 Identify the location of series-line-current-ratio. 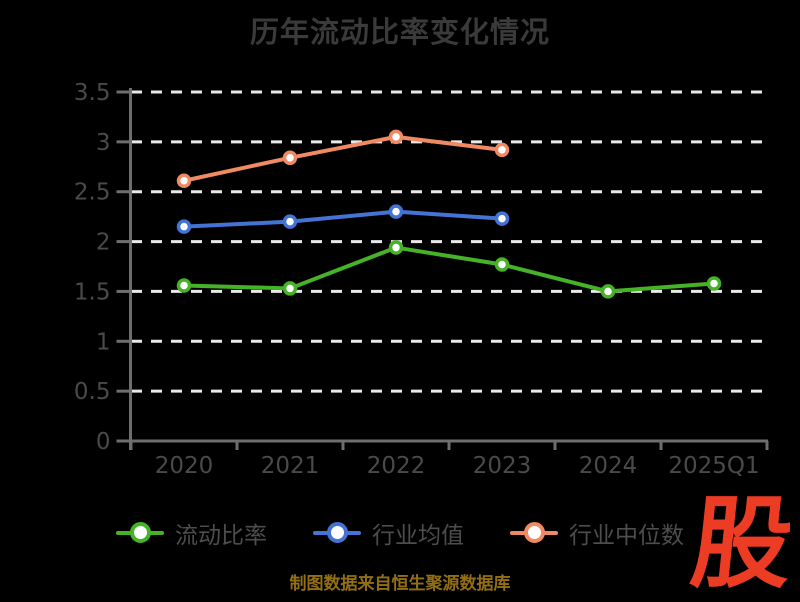
(449, 269).